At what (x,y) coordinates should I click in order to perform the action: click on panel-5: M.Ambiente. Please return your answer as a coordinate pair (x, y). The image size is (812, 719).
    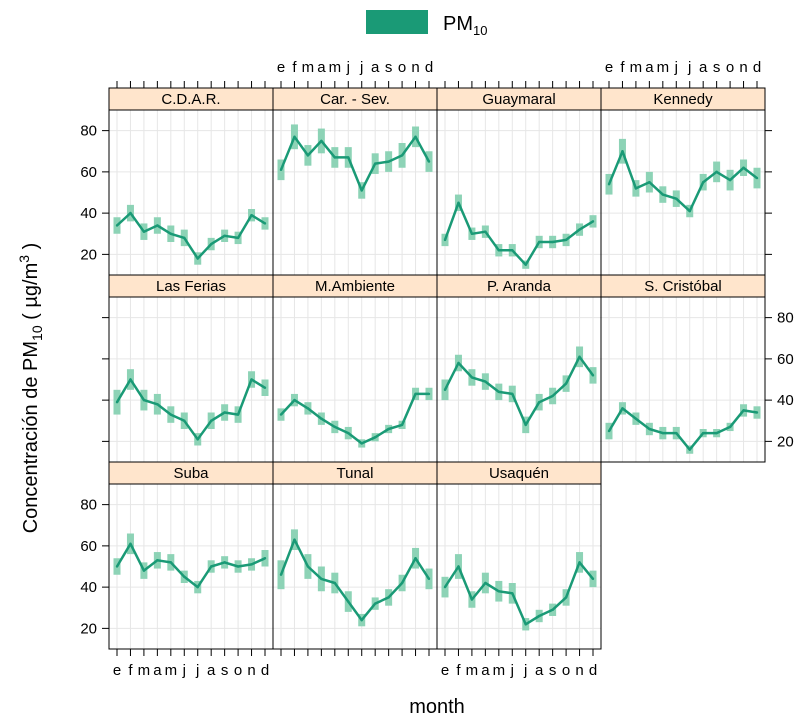
    Looking at the image, I should click on (355, 368).